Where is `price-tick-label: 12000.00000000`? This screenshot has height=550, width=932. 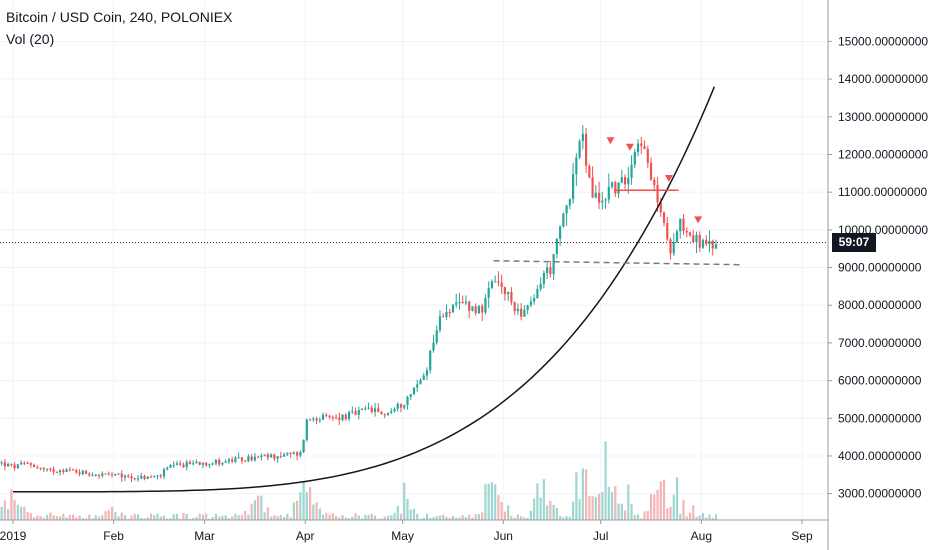 price-tick-label: 12000.00000000 is located at coordinates (883, 154).